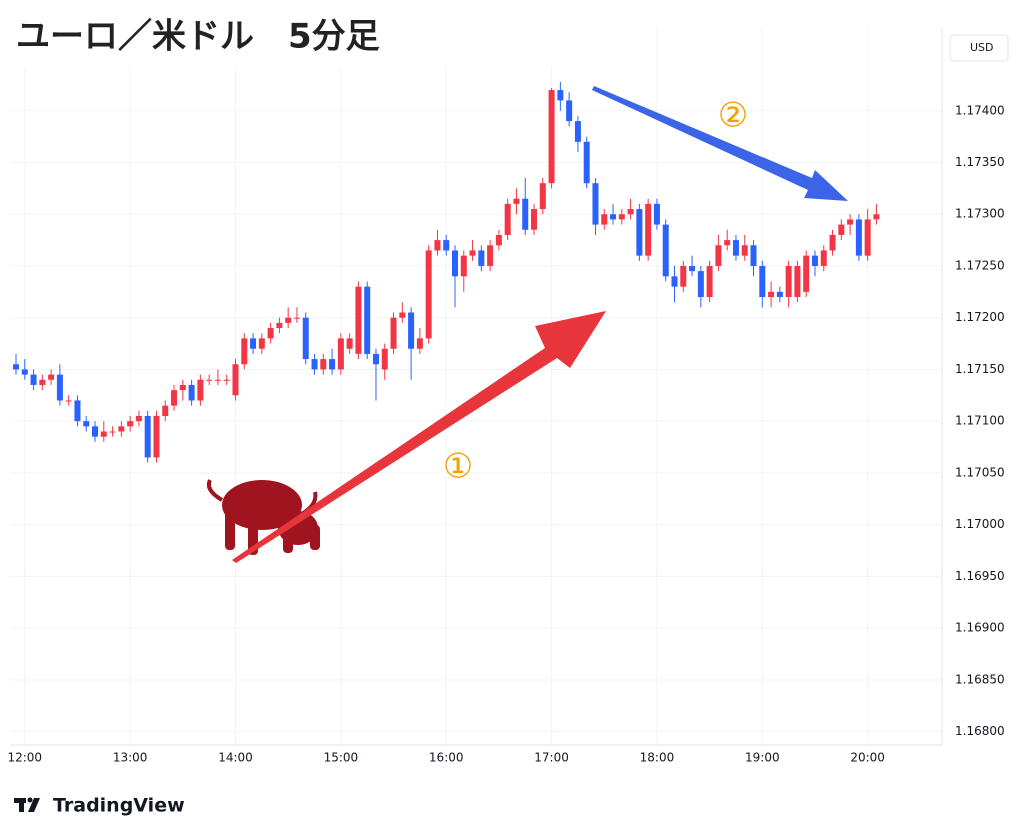 The width and height of the screenshot is (1024, 839). What do you see at coordinates (980, 679) in the screenshot?
I see `y-tick-label: 1.16850` at bounding box center [980, 679].